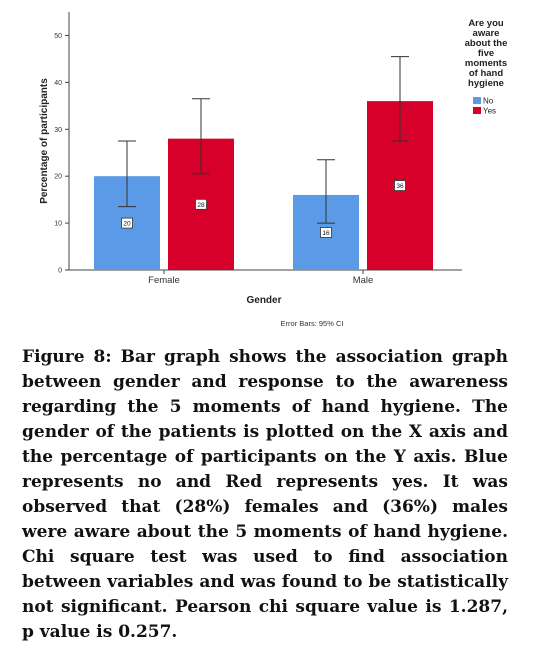  I want to click on legend-title-line: hygiene, so click(486, 83).